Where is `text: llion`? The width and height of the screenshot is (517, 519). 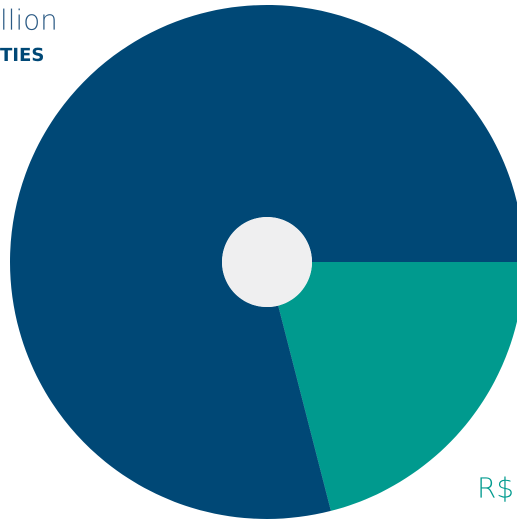 text: llion is located at coordinates (29, 19).